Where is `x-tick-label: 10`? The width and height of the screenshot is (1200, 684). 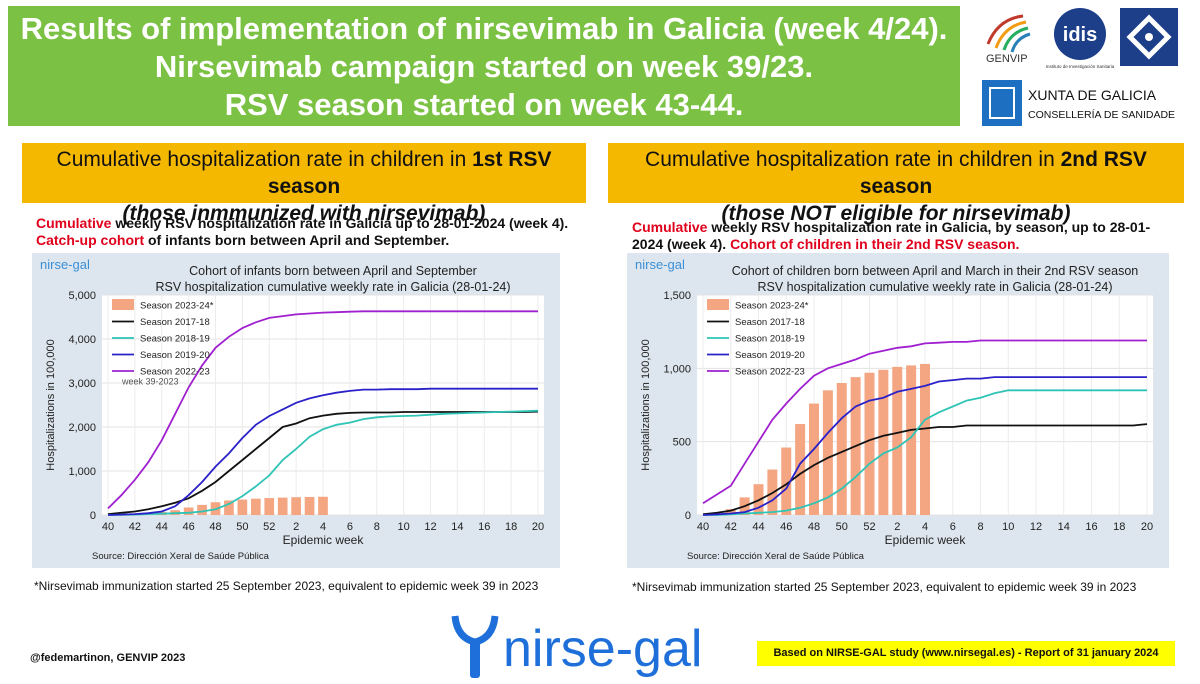 x-tick-label: 10 is located at coordinates (404, 527).